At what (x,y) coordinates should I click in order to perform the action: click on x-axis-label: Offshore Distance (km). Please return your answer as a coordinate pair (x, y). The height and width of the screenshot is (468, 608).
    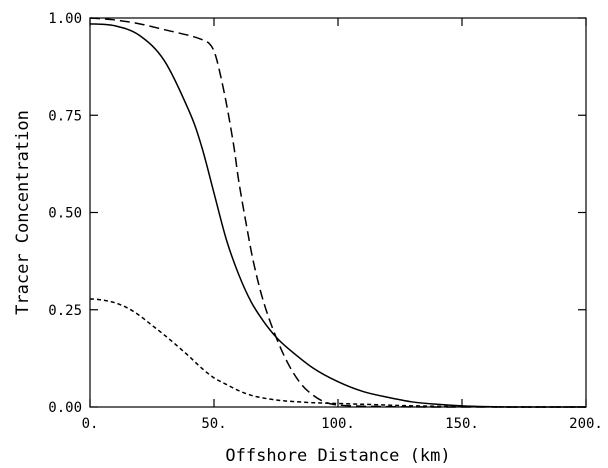
    Looking at the image, I should click on (337, 456).